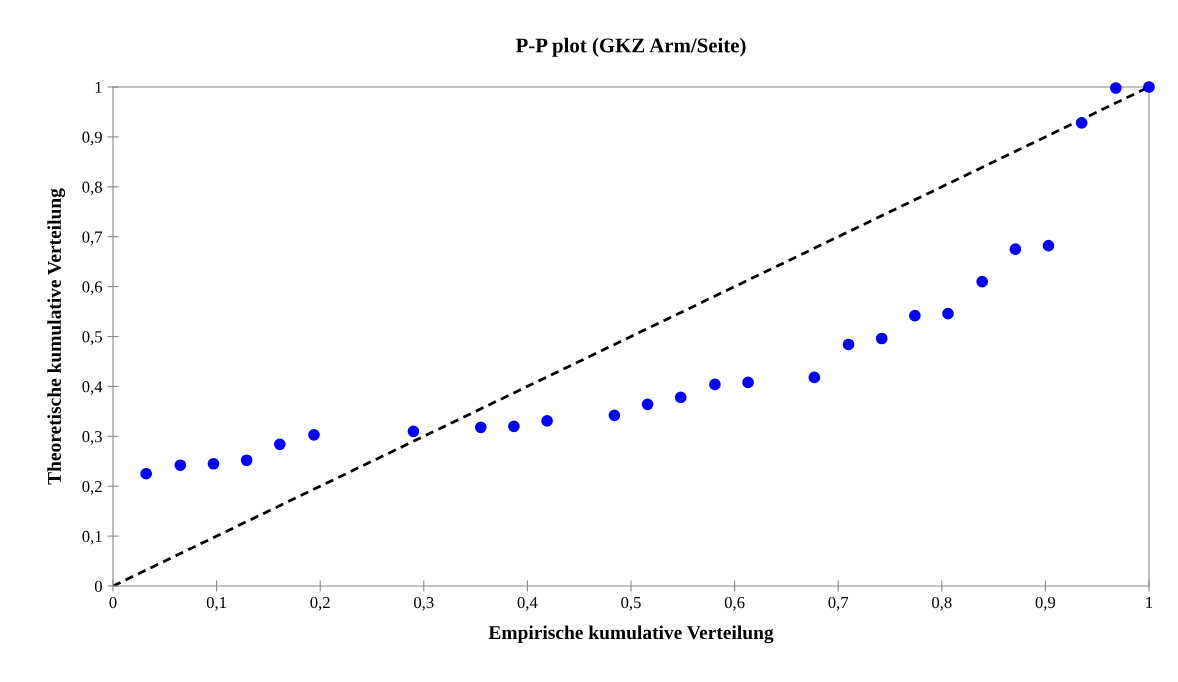 The height and width of the screenshot is (682, 1178). What do you see at coordinates (92, 537) in the screenshot?
I see `y-tick-label: 0,1` at bounding box center [92, 537].